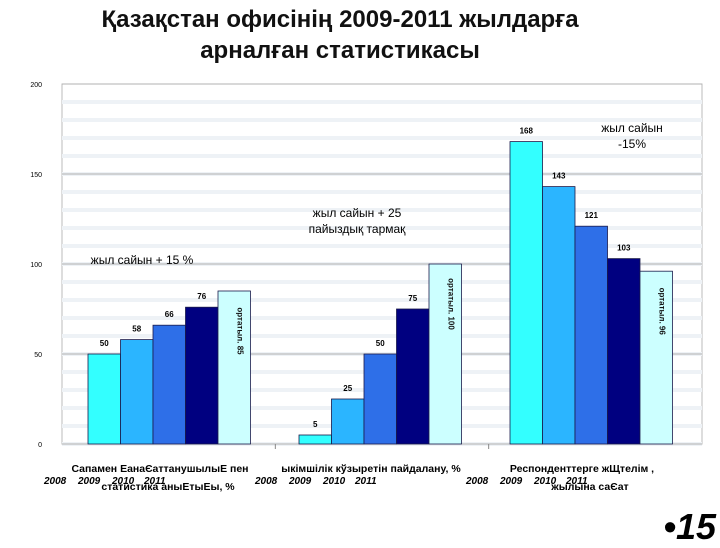  I want to click on y-tick-label: 100, so click(36, 265).